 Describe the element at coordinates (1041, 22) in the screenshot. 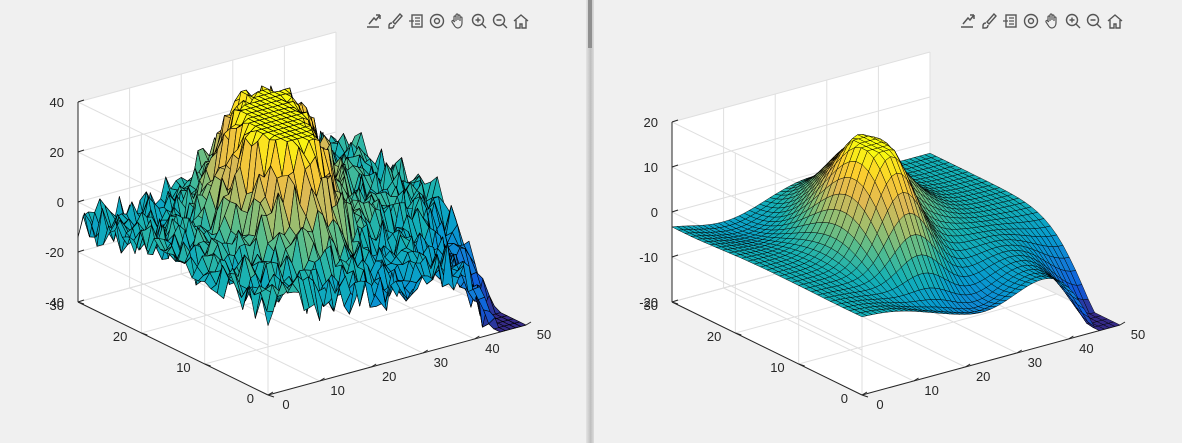

I see `axes-toolbar-right` at that location.